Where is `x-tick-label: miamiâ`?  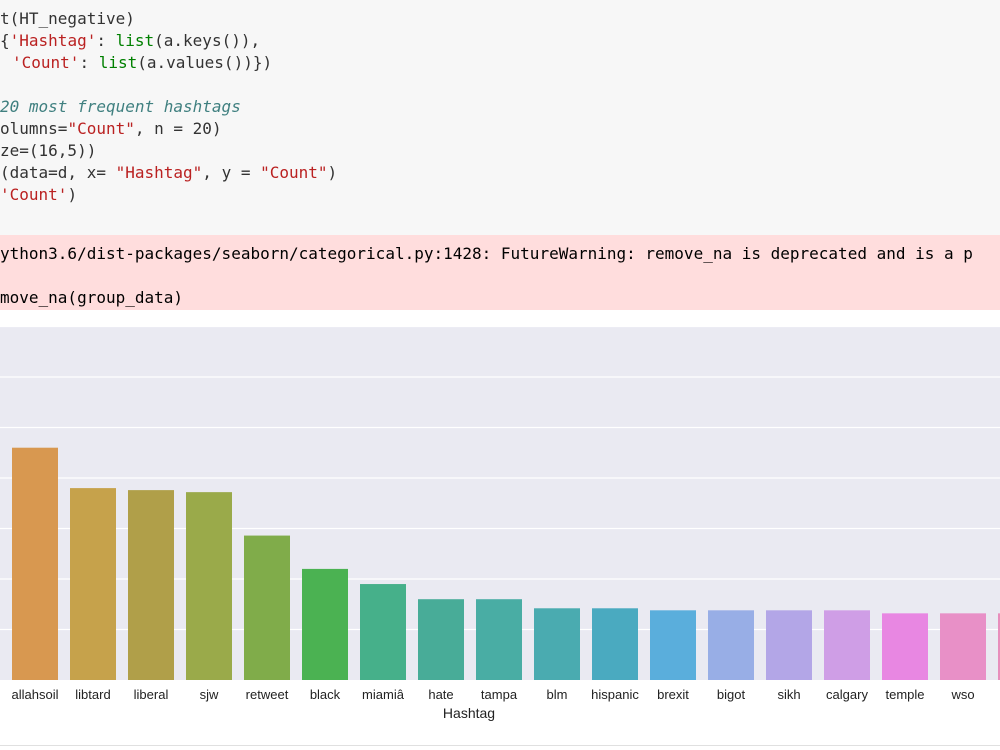 x-tick-label: miamiâ is located at coordinates (383, 694).